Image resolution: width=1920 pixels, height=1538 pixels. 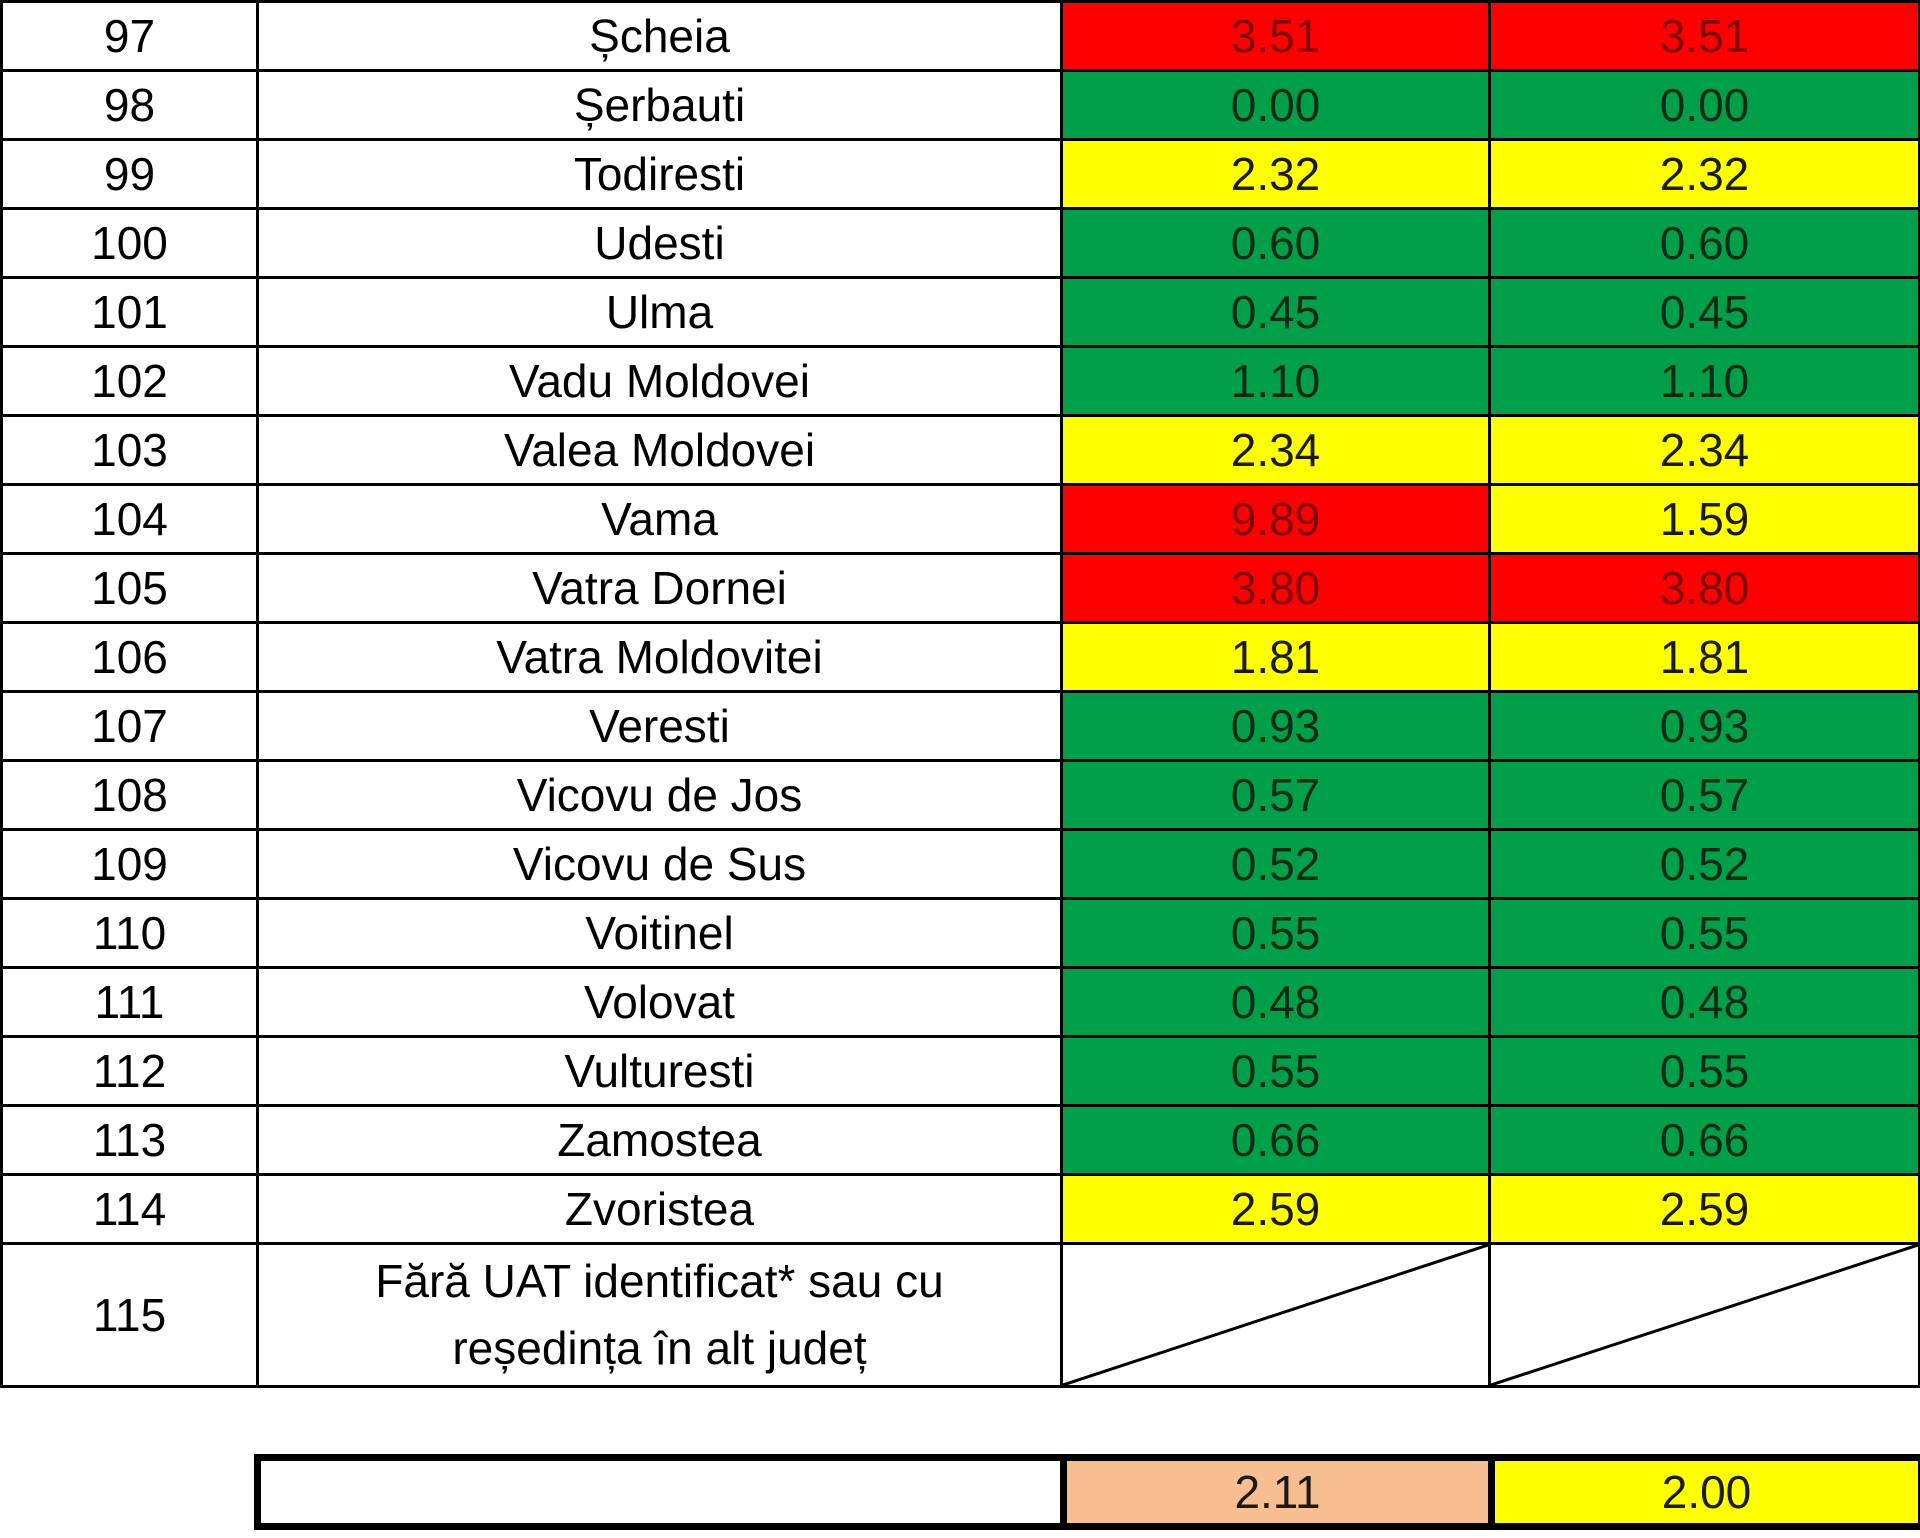 What do you see at coordinates (1704, 795) in the screenshot?
I see `value-cell-2: 0.57` at bounding box center [1704, 795].